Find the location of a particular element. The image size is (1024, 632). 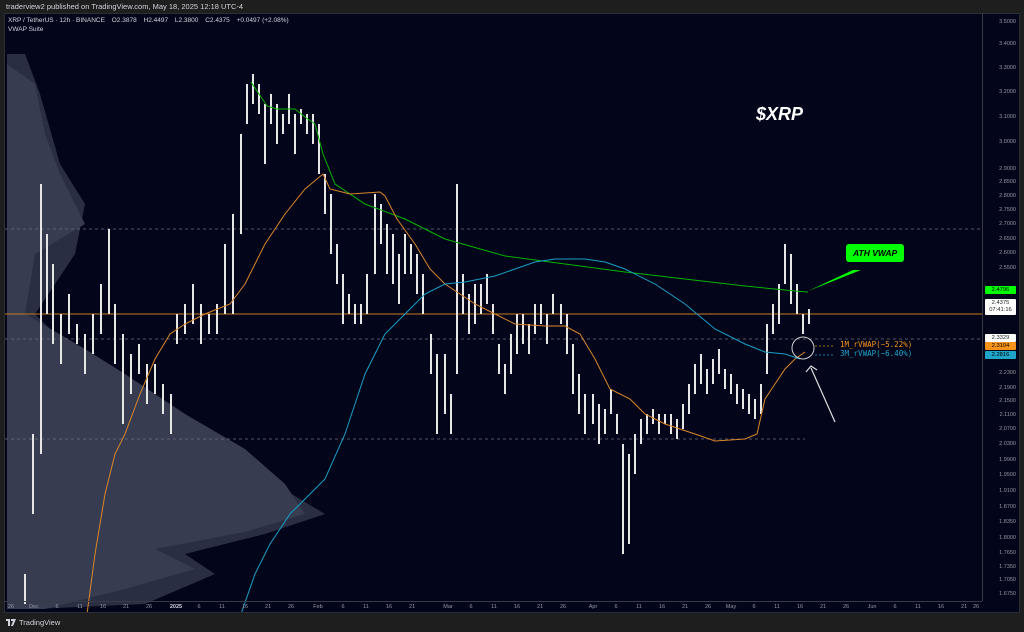

open-value: O2.3878 is located at coordinates (124, 20).